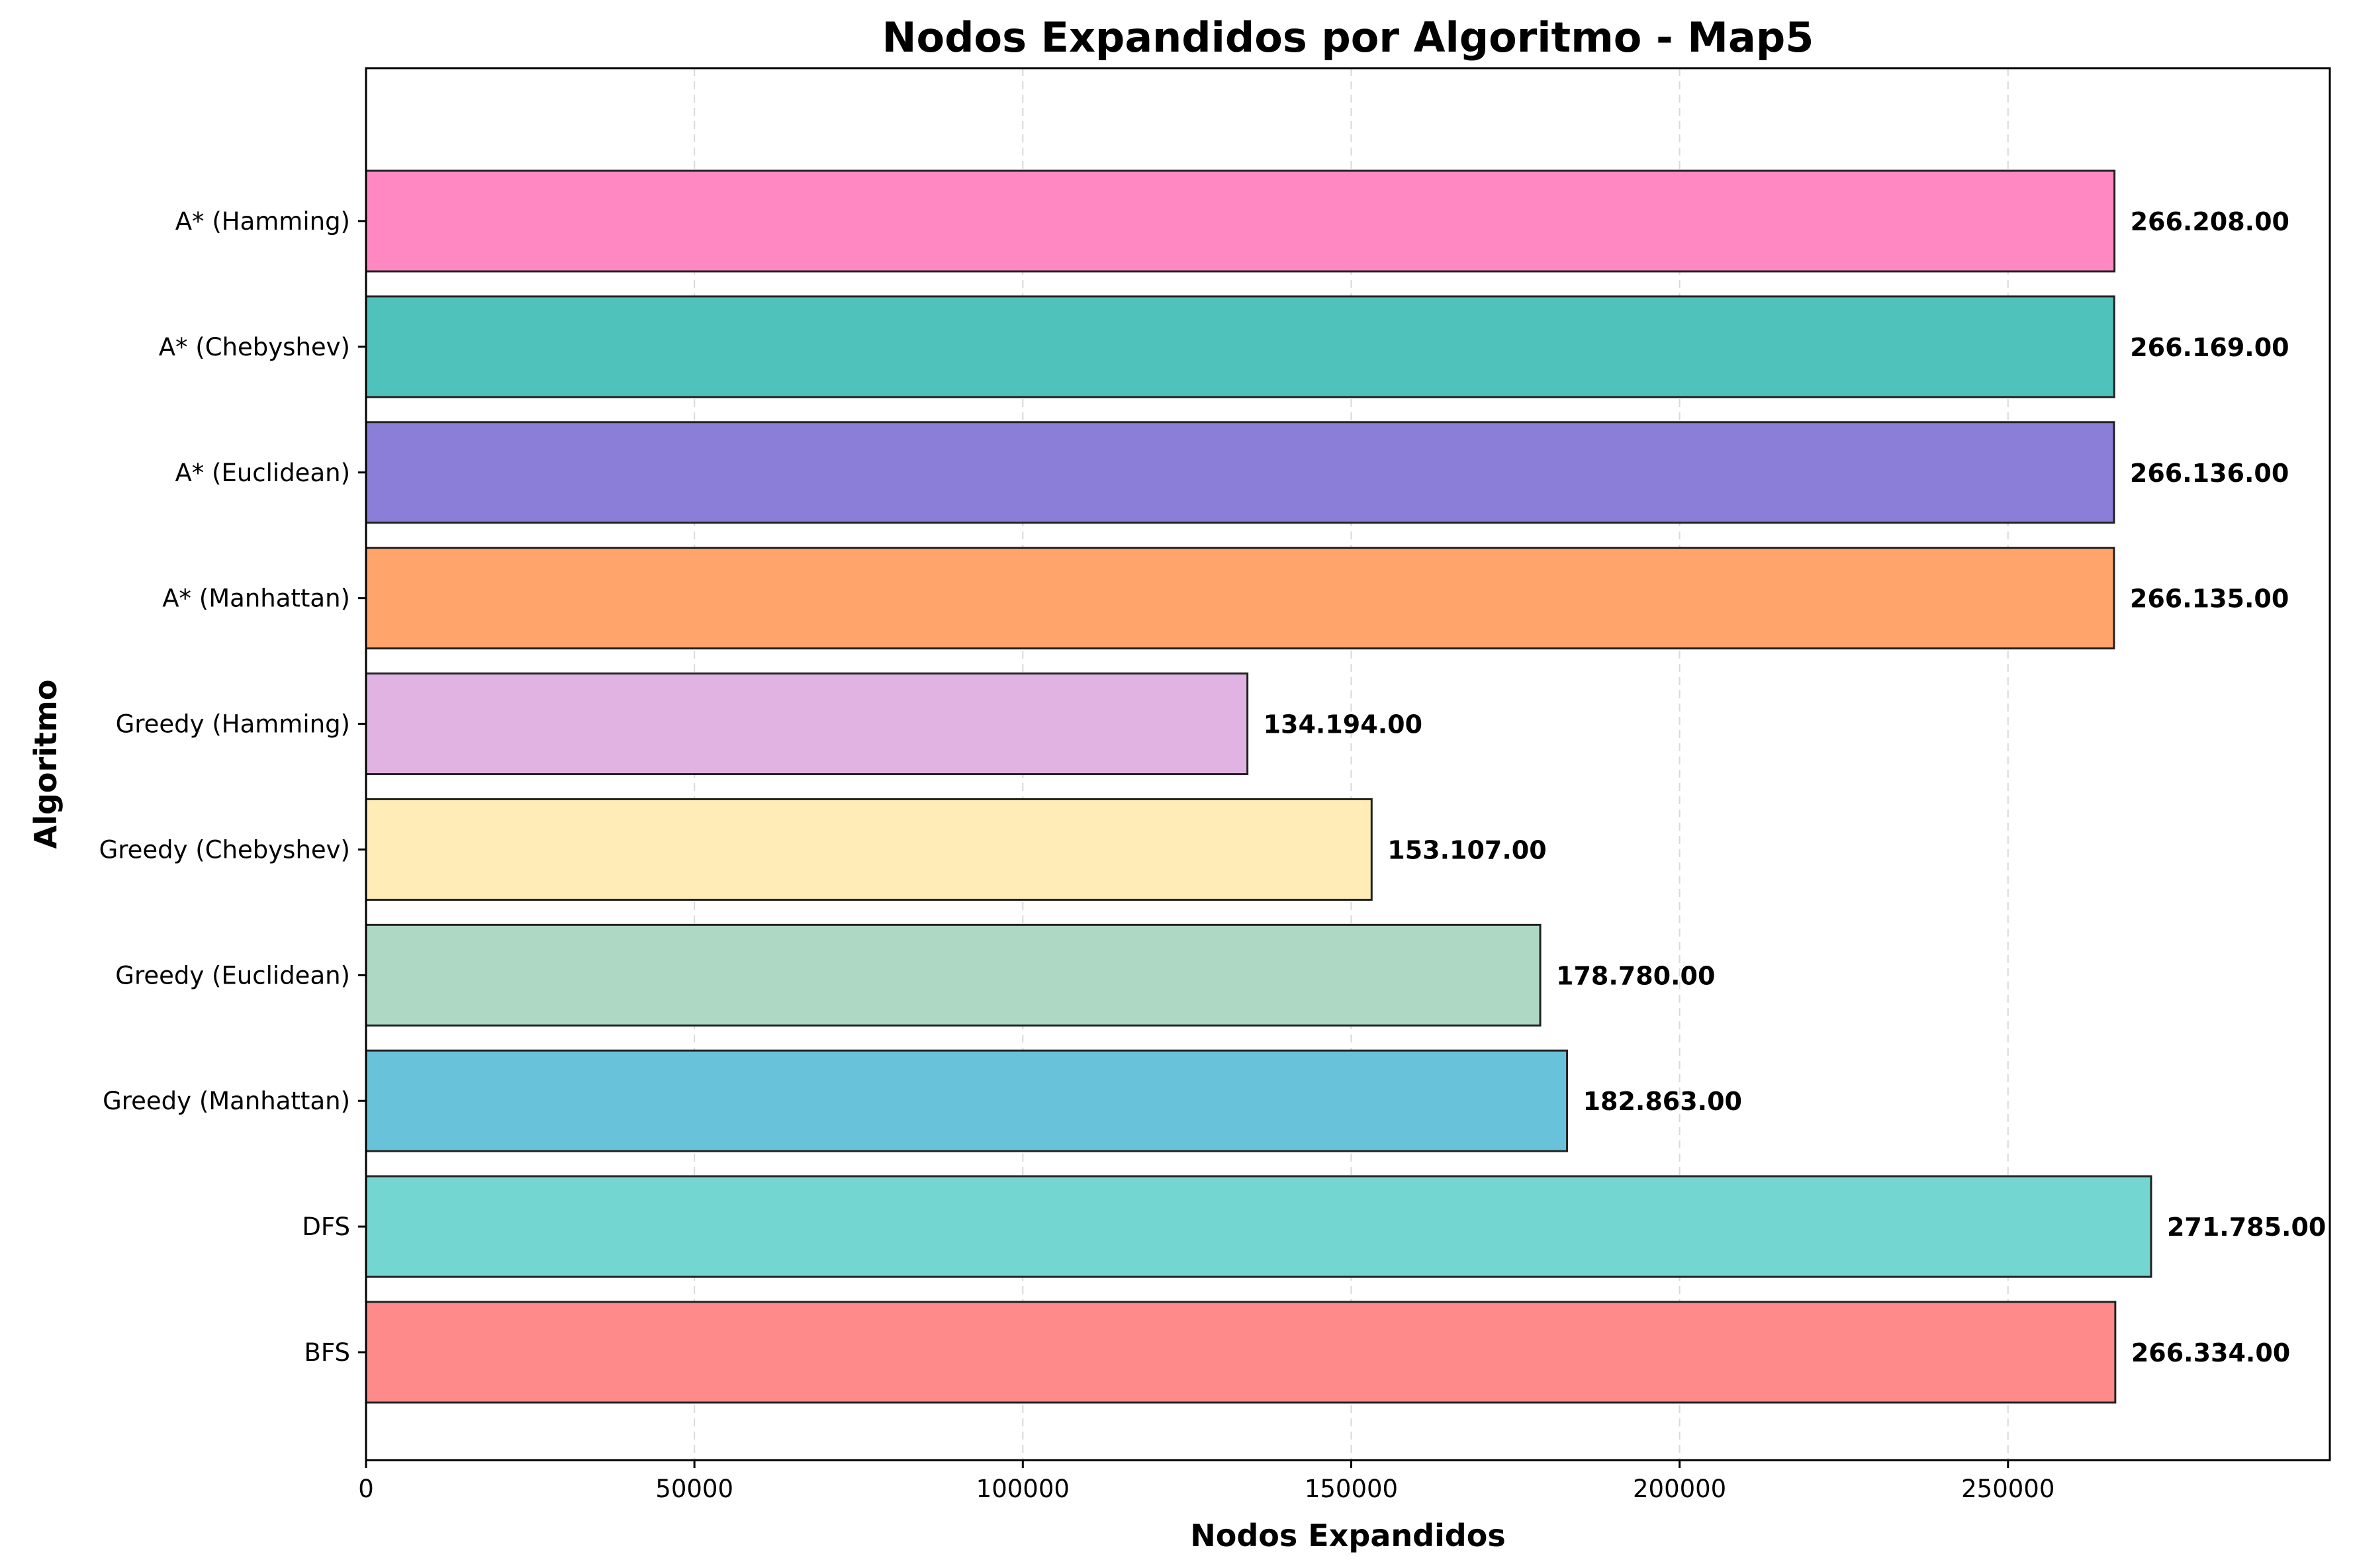 This screenshot has width=2353, height=1568. What do you see at coordinates (326, 1227) in the screenshot?
I see `y-tick-label: DFS` at bounding box center [326, 1227].